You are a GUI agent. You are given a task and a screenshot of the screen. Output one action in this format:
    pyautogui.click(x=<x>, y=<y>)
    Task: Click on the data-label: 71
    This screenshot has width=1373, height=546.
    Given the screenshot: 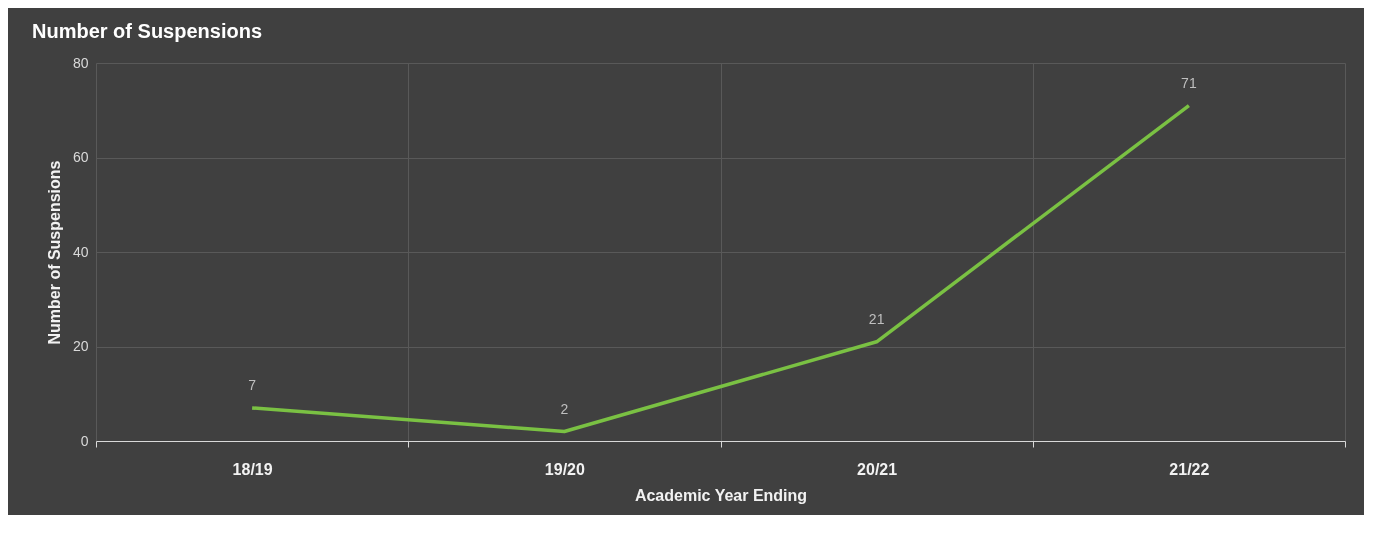 What is the action you would take?
    pyautogui.click(x=1189, y=82)
    